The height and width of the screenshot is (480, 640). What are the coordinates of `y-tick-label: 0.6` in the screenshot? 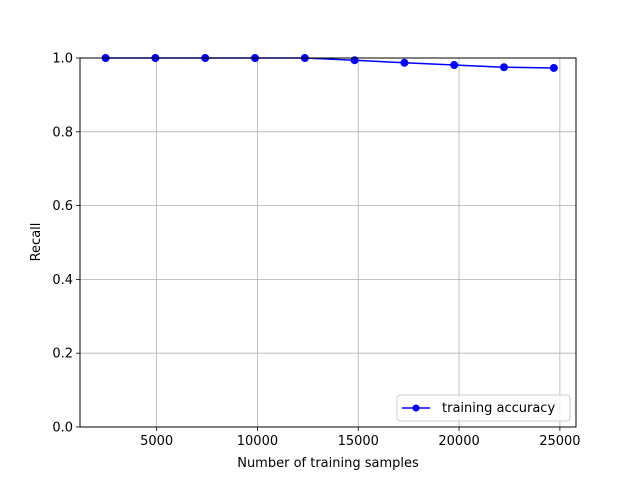 It's located at (62, 206).